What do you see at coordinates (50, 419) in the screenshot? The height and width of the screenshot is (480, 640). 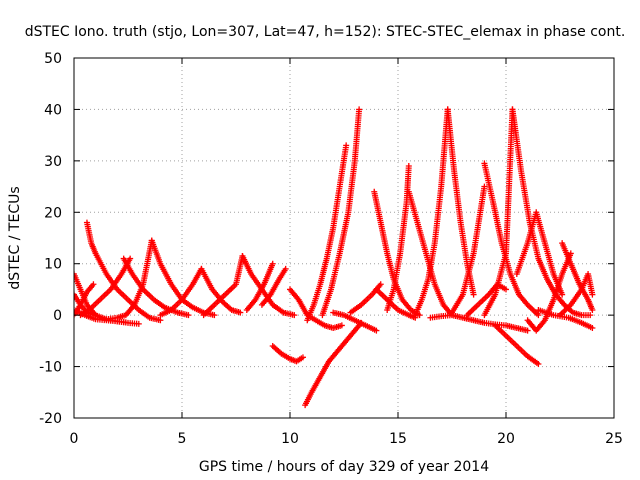 I see `y-tick-label: -20` at bounding box center [50, 419].